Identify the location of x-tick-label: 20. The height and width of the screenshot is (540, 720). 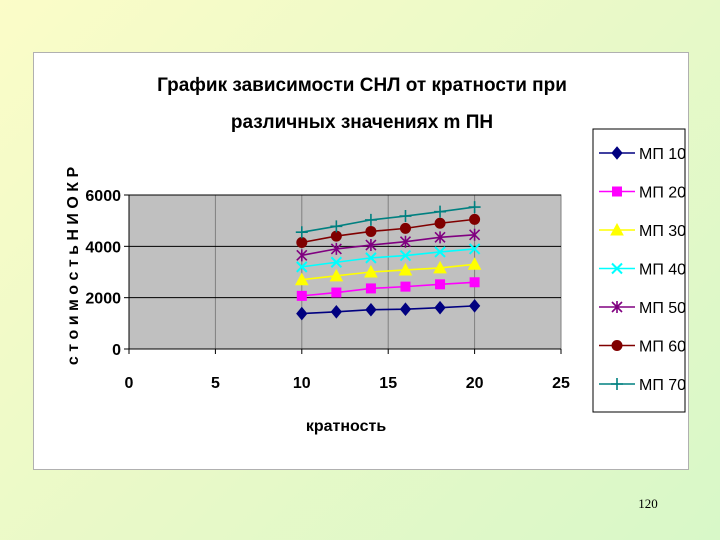
(475, 383).